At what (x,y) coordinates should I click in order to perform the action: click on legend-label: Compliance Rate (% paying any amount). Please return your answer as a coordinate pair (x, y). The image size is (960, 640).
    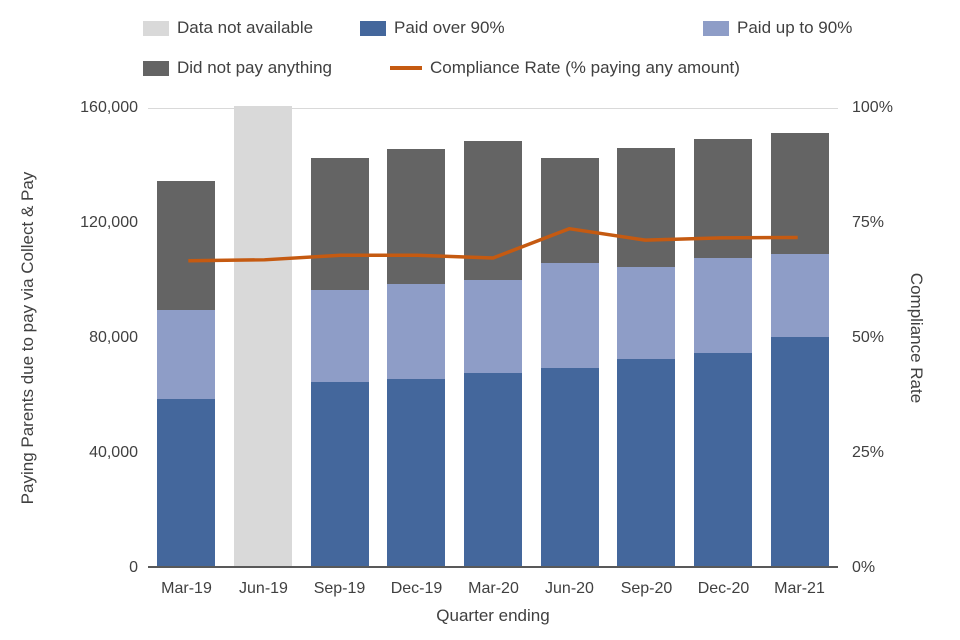
    Looking at the image, I should click on (585, 67).